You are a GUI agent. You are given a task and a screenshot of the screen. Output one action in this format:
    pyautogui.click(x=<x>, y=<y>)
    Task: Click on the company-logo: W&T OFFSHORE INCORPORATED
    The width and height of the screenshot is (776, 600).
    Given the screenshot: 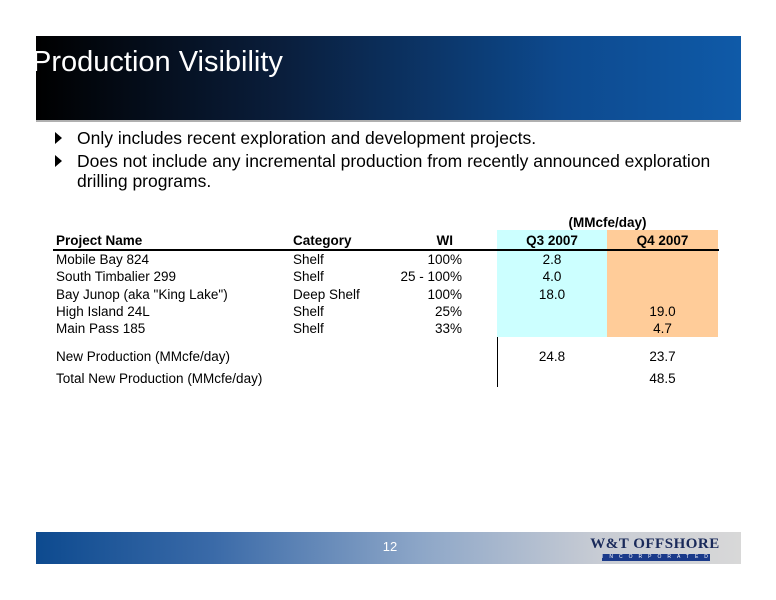 What is the action you would take?
    pyautogui.click(x=655, y=549)
    